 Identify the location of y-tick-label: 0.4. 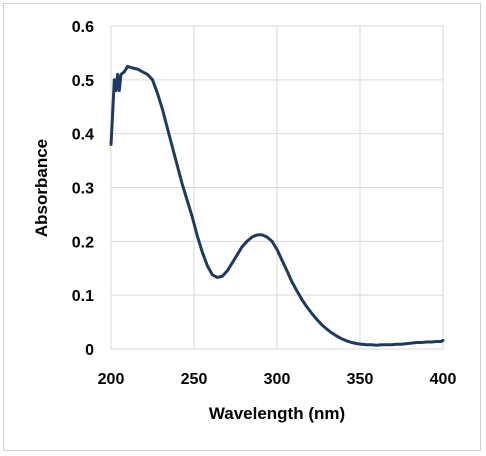
(83, 135).